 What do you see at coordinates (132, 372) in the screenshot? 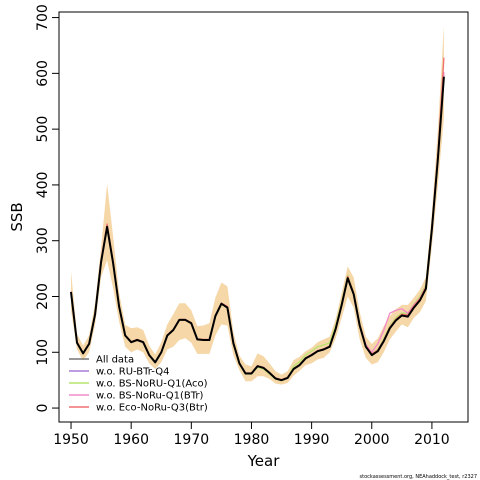
I see `legend-label-w-o-ru-btr-q4: w.o. RU-BTr-Q4` at bounding box center [132, 372].